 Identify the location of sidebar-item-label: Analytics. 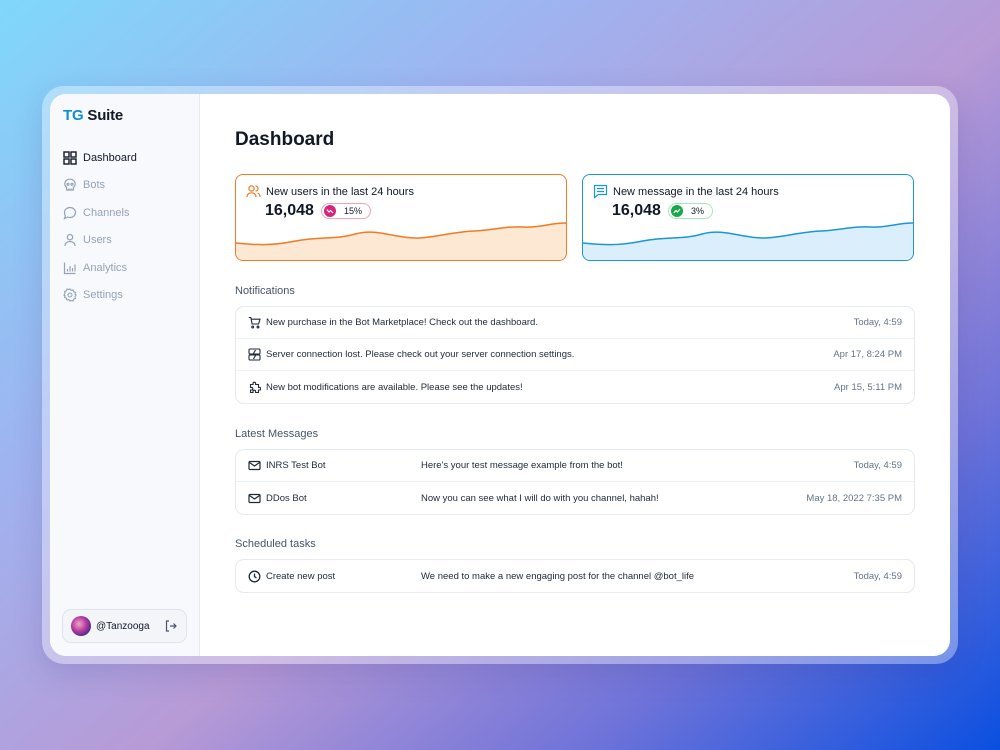
(105, 267).